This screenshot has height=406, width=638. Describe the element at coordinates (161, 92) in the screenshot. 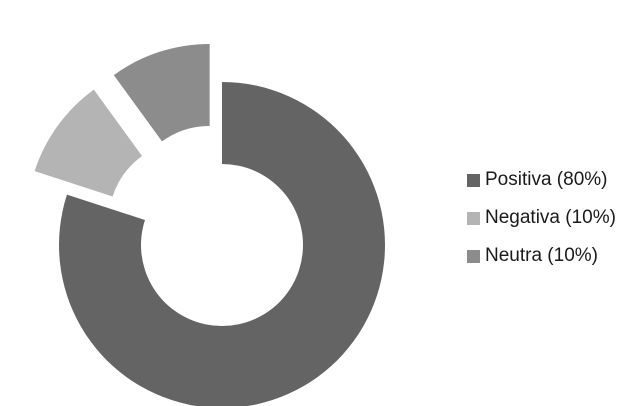

I see `donut-slice-neutra` at that location.